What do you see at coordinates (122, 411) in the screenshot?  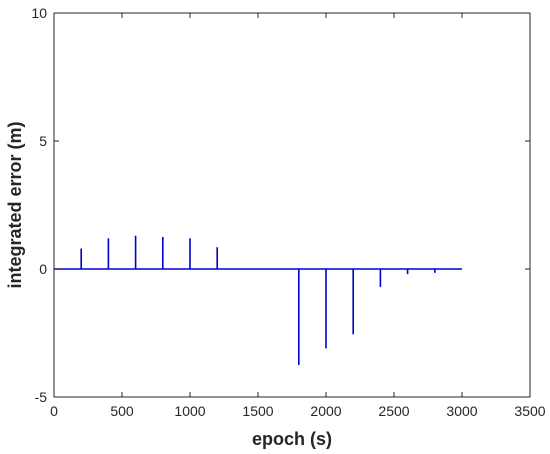 I see `x-tick-label: 500` at bounding box center [122, 411].